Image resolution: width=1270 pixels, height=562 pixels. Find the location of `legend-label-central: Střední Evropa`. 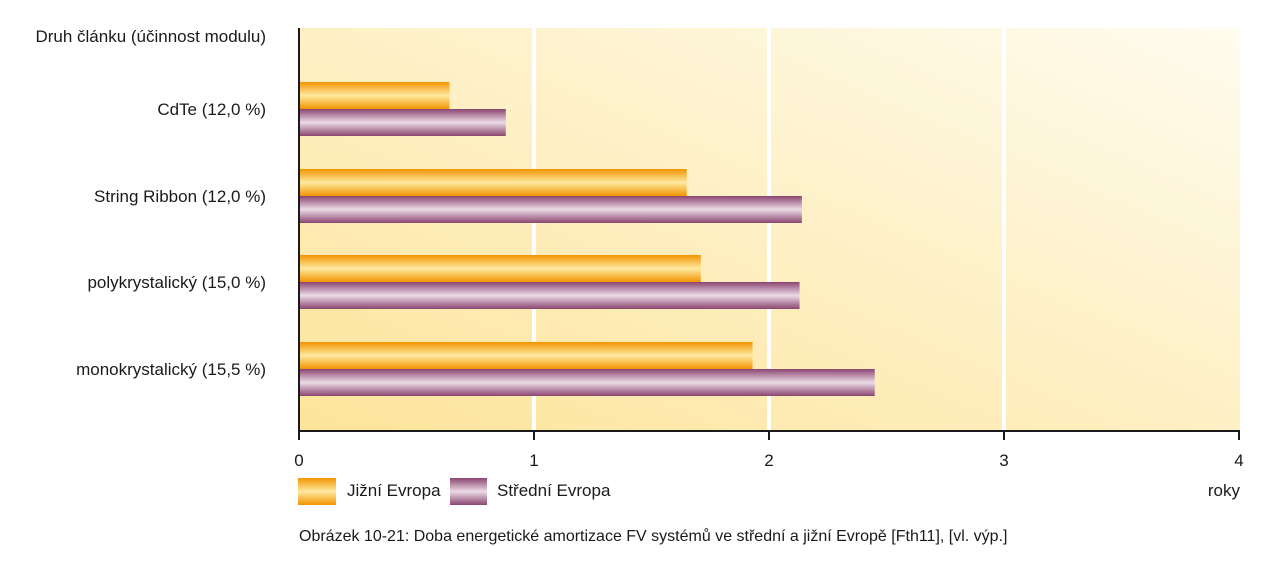

legend-label-central: Střední Evropa is located at coordinates (554, 490).